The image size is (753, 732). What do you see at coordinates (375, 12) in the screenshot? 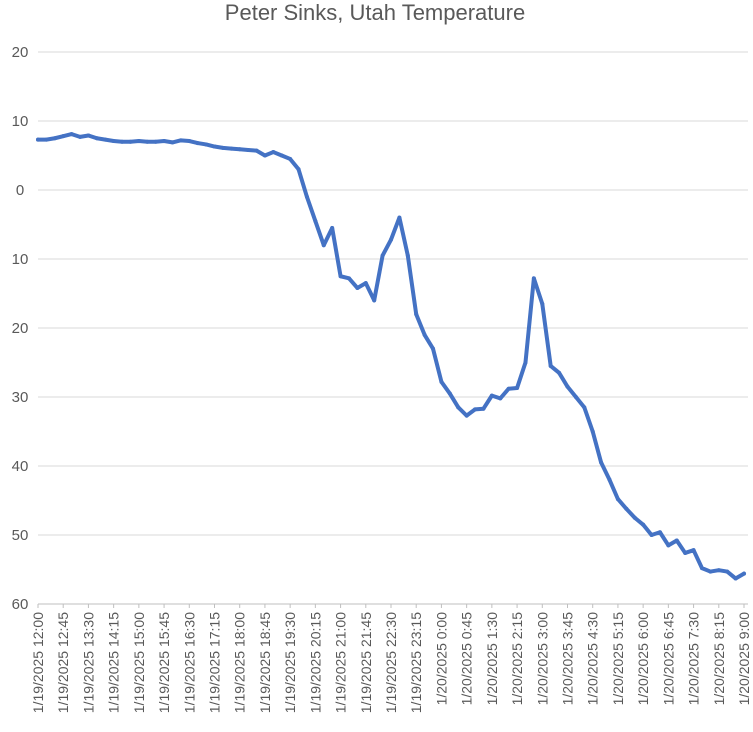
I see `chart-title: Peter Sinks, Utah Temperature` at bounding box center [375, 12].